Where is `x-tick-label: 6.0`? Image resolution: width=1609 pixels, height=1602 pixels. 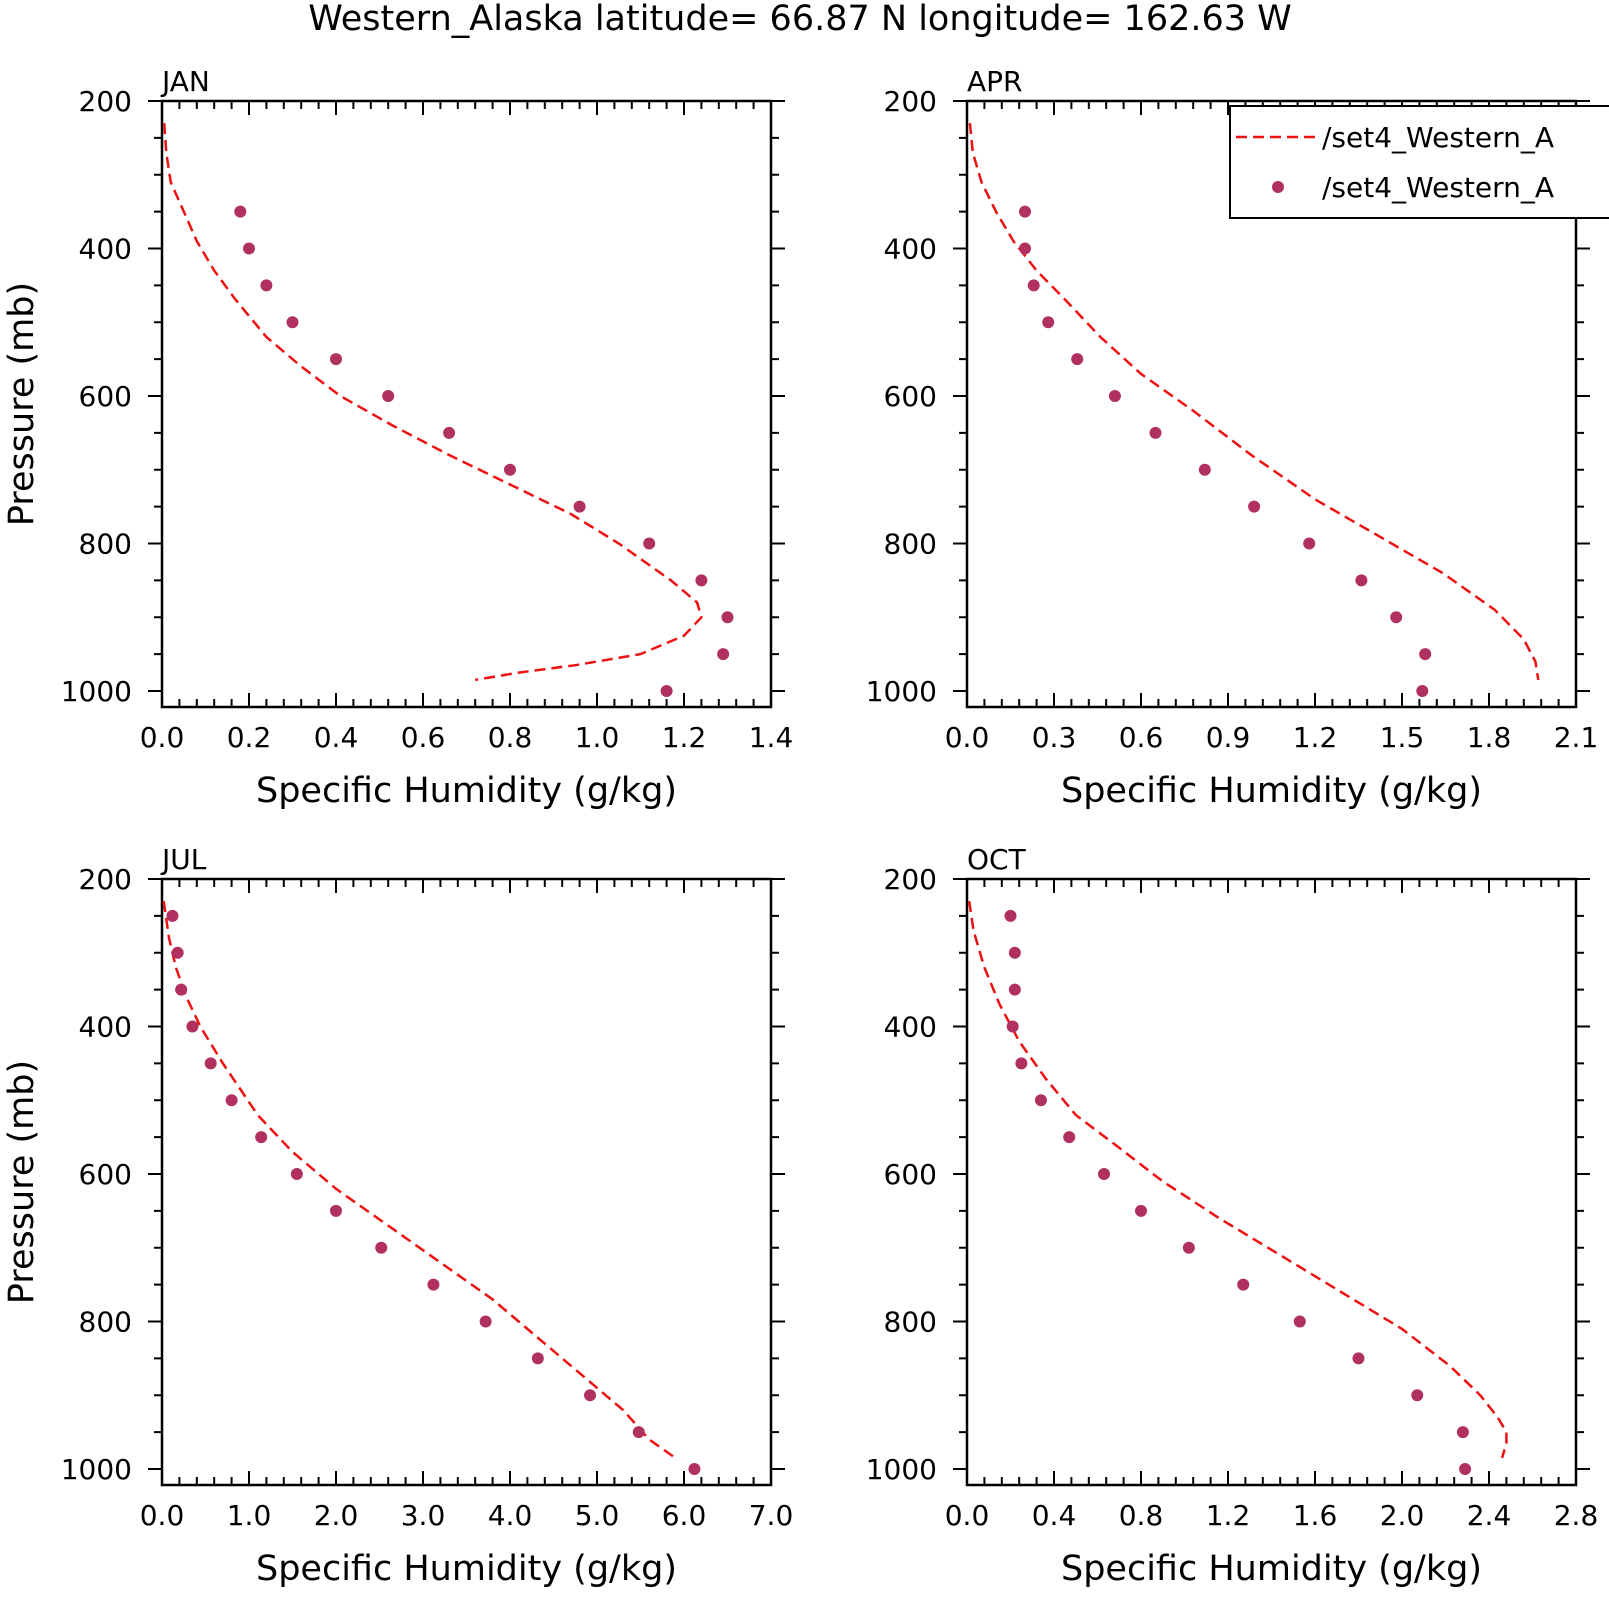
x-tick-label: 6.0 is located at coordinates (684, 1515).